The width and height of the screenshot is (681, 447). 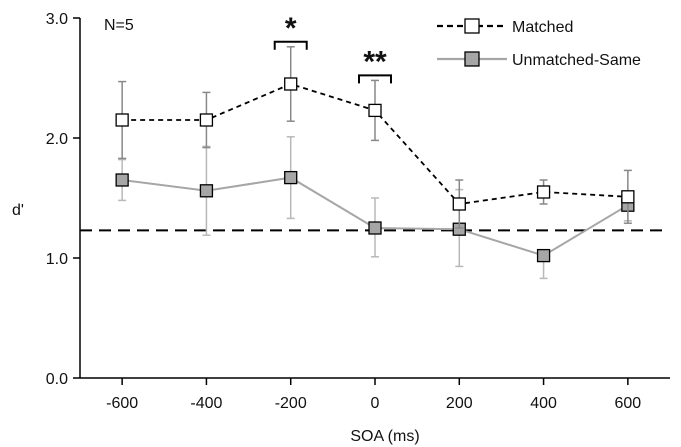 What do you see at coordinates (384, 436) in the screenshot?
I see `x-axis-label: SOA (ms)` at bounding box center [384, 436].